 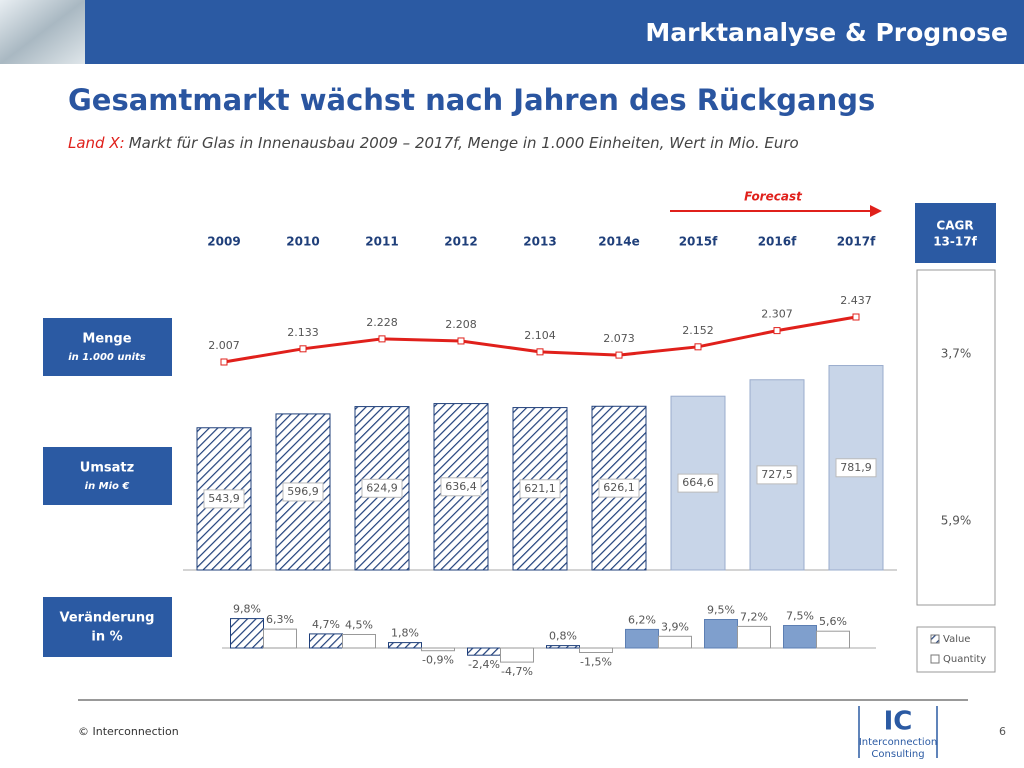 What do you see at coordinates (800, 616) in the screenshot?
I see `change-label: 7,5%` at bounding box center [800, 616].